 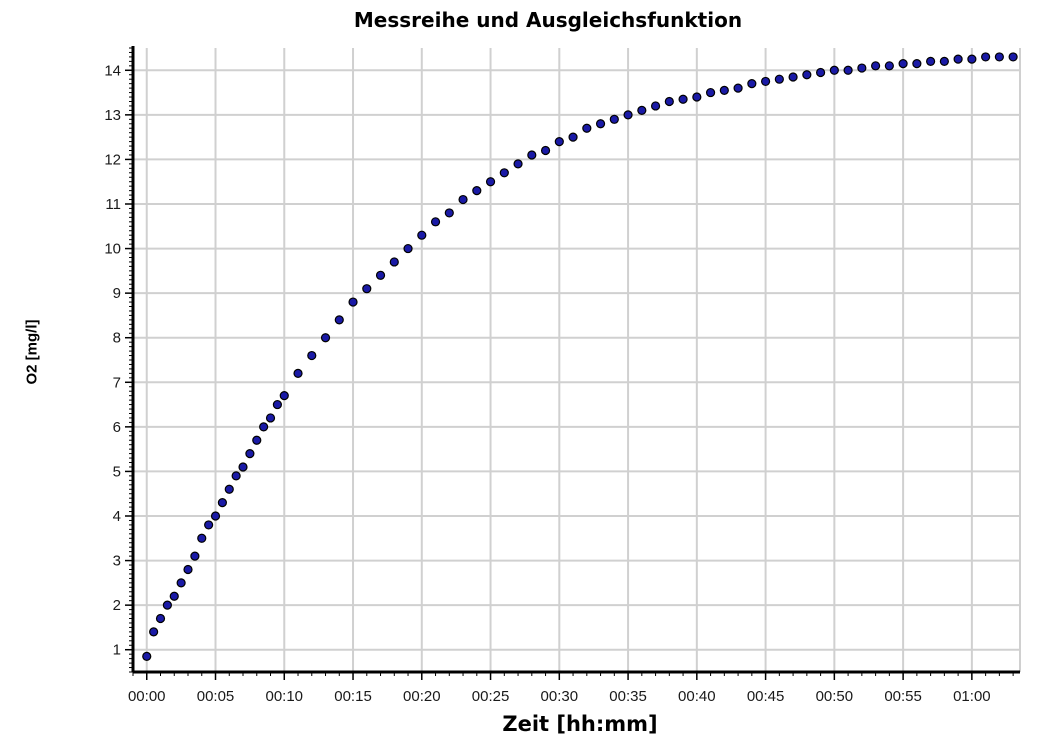 I want to click on y-tick-label: 8, so click(x=117, y=338).